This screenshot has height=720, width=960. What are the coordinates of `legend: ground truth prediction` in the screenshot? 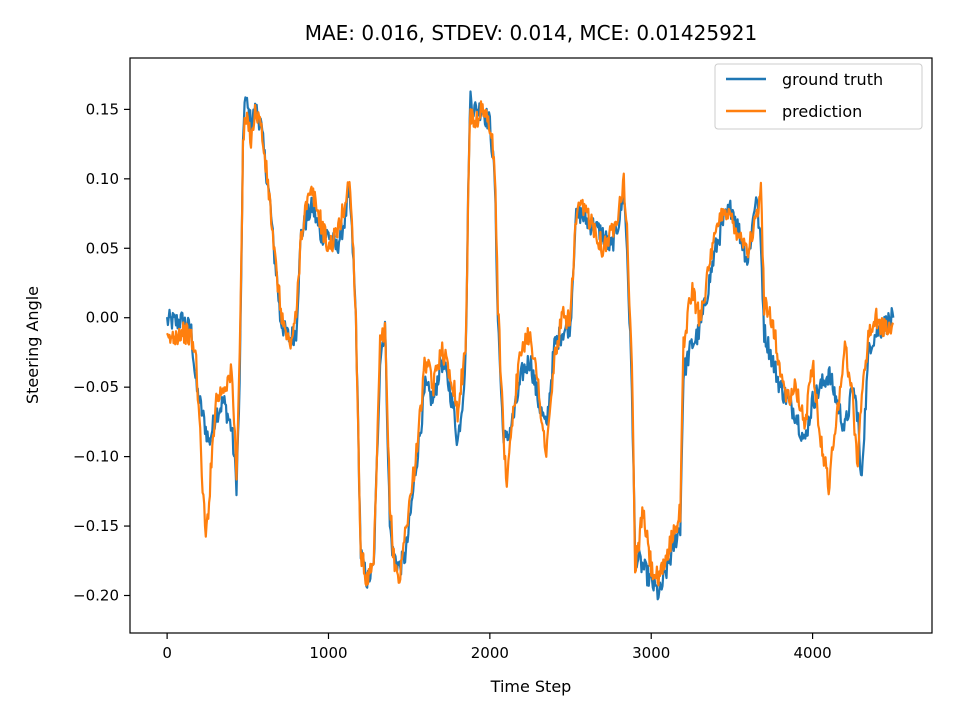 It's located at (818, 96).